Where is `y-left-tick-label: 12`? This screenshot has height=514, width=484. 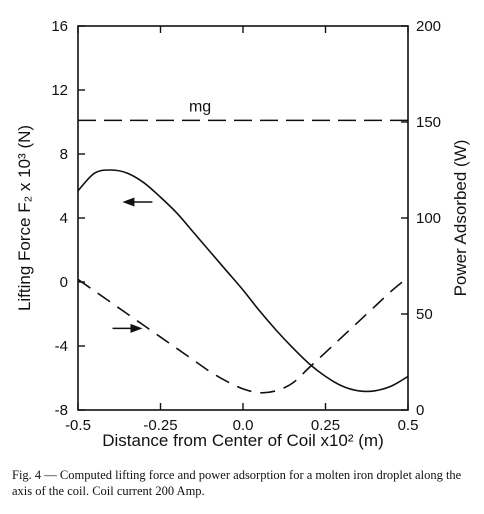 y-left-tick-label: 12 is located at coordinates (59, 90).